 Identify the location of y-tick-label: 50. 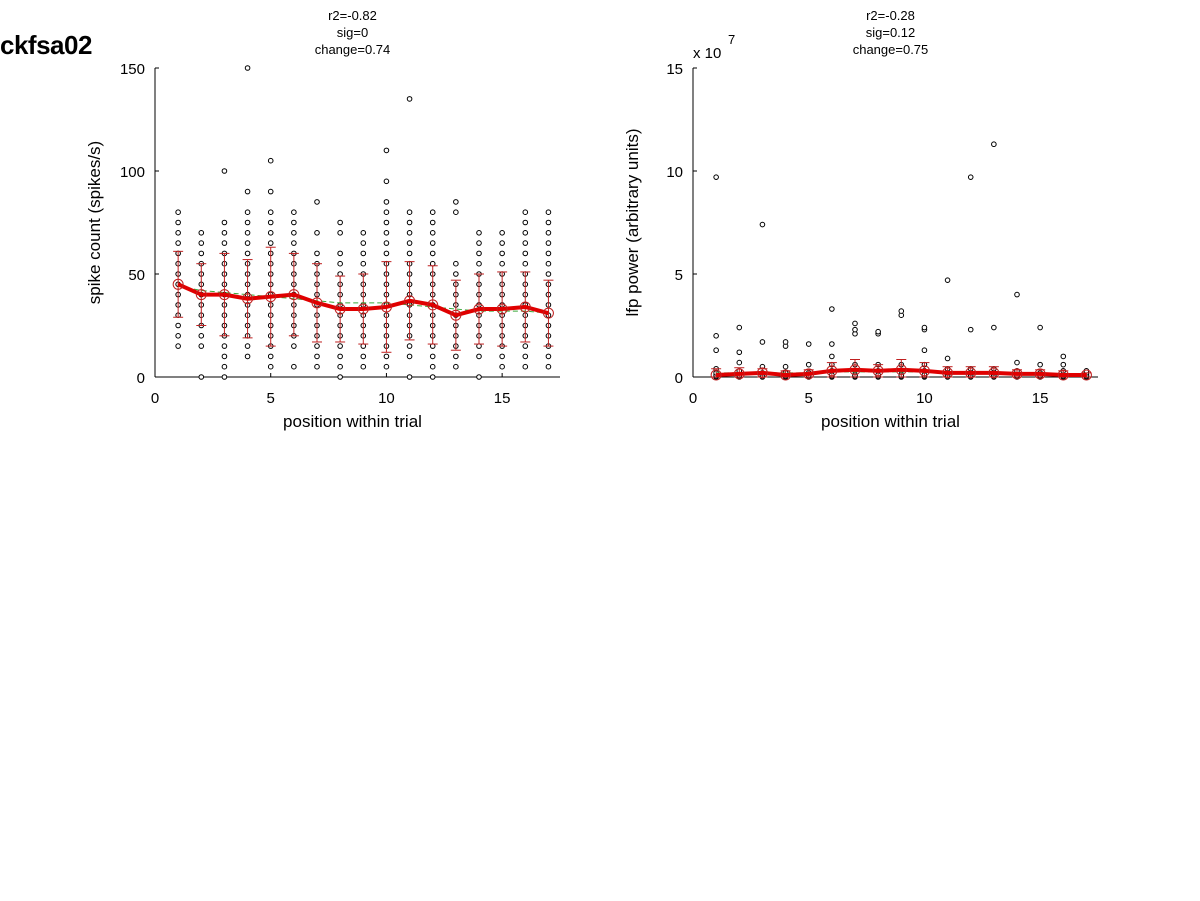
(136, 275).